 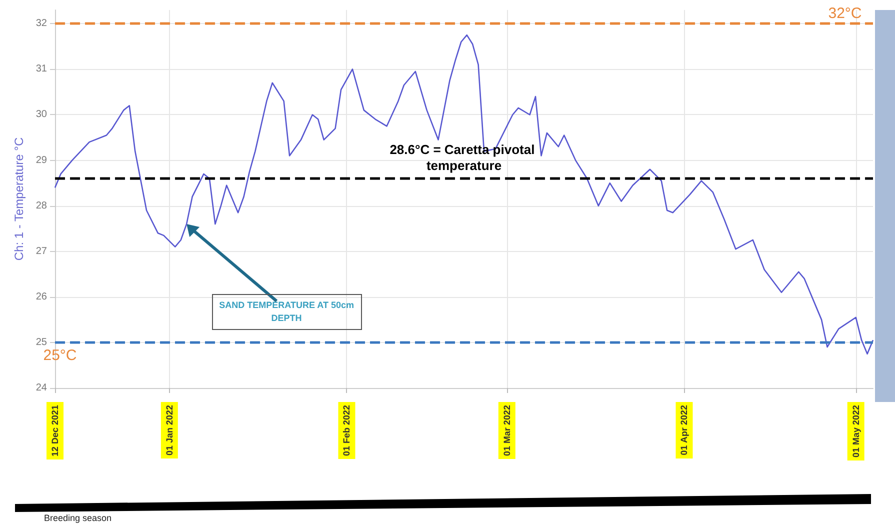 I want to click on text-box: SAND TEMPERATURE AT 50cm DEPTH, so click(x=287, y=312).